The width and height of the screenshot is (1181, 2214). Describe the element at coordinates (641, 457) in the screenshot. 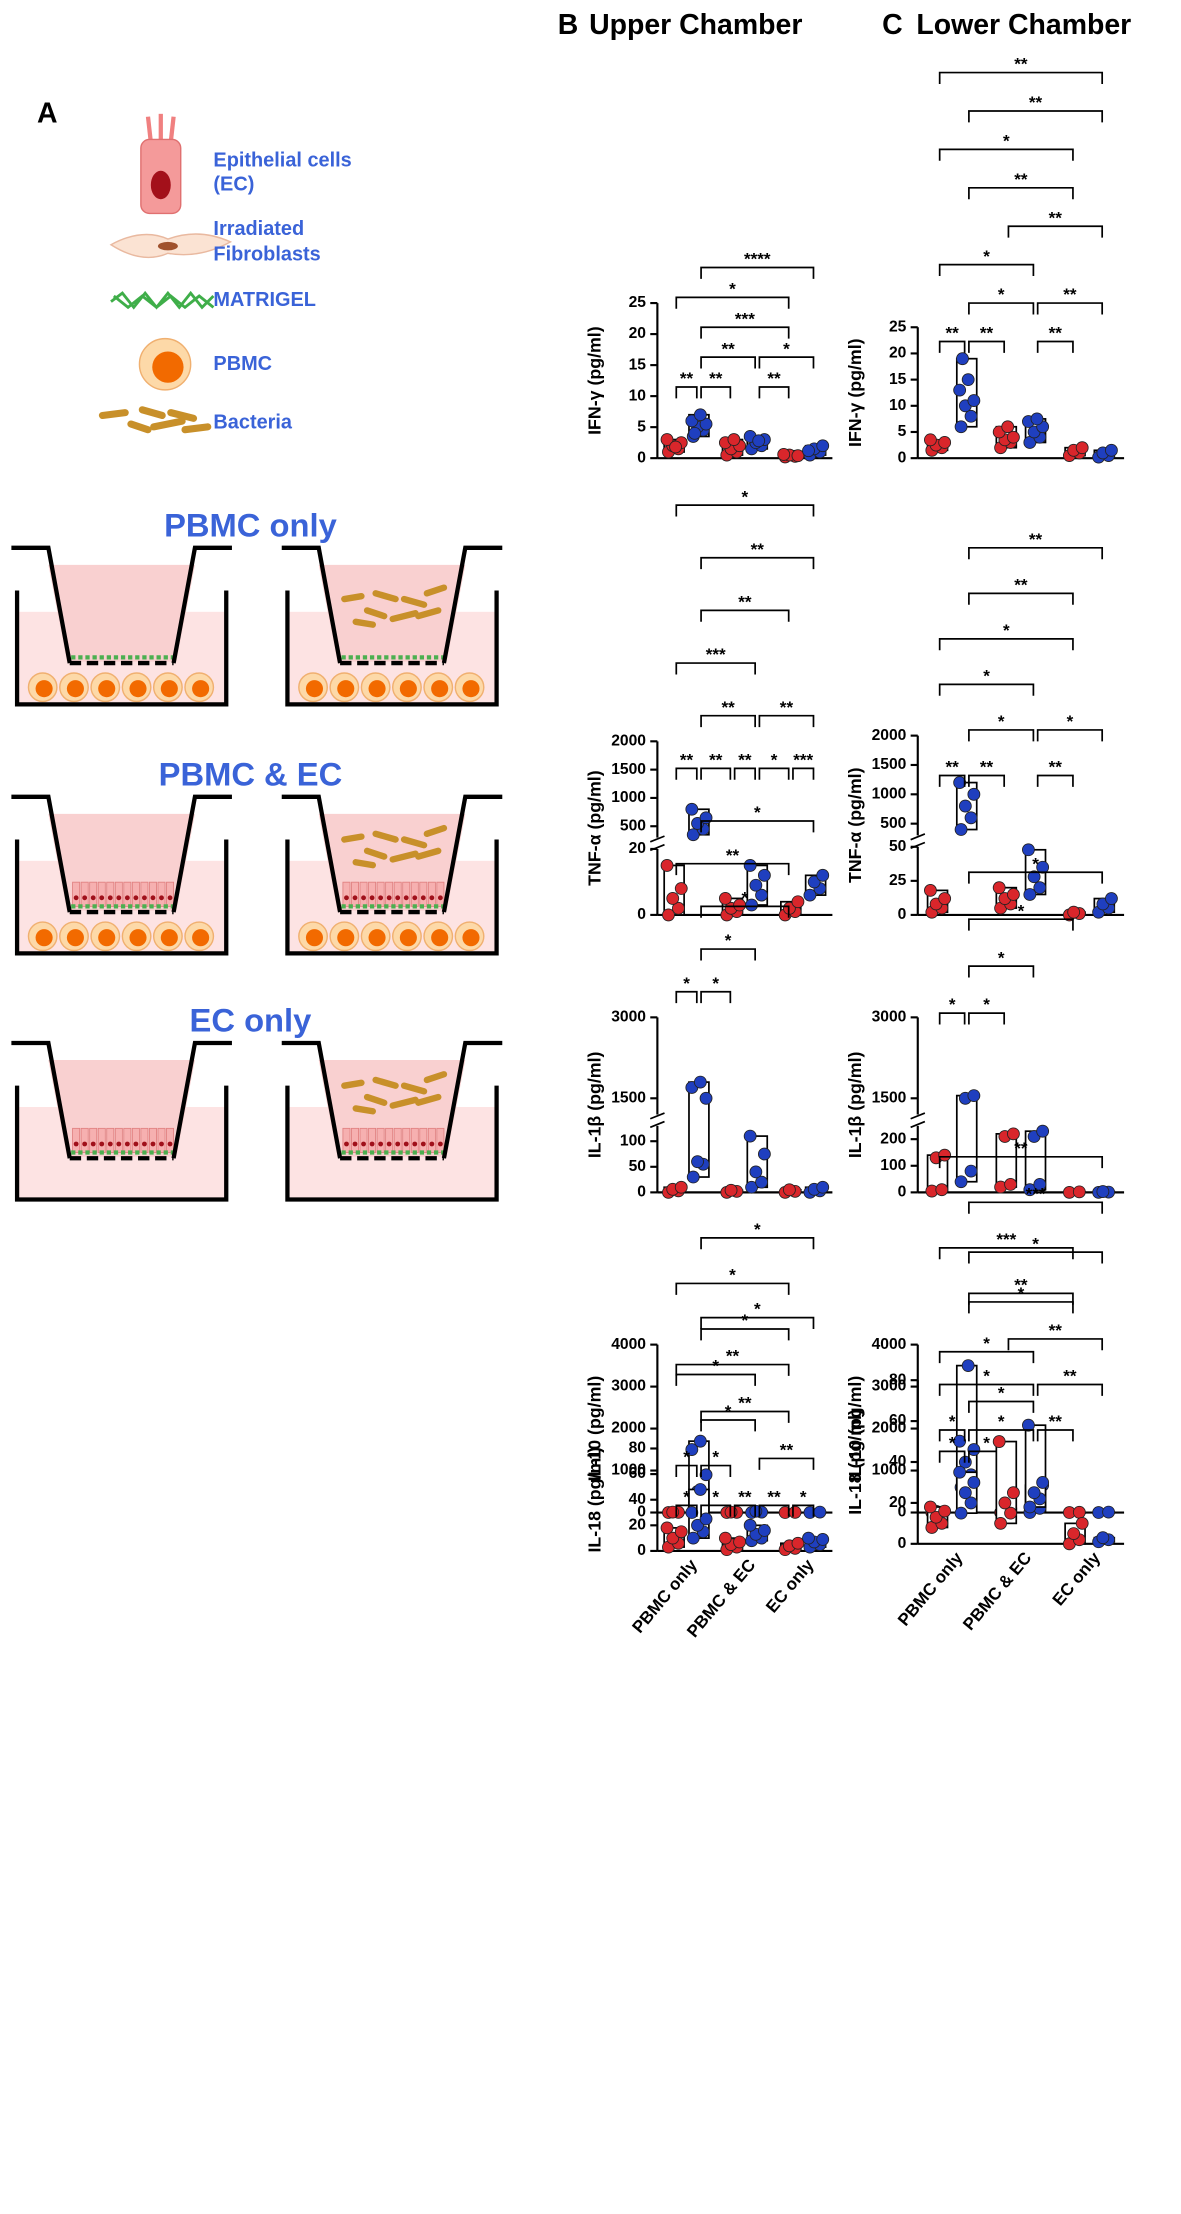

I see `y-tick-label: 0` at that location.